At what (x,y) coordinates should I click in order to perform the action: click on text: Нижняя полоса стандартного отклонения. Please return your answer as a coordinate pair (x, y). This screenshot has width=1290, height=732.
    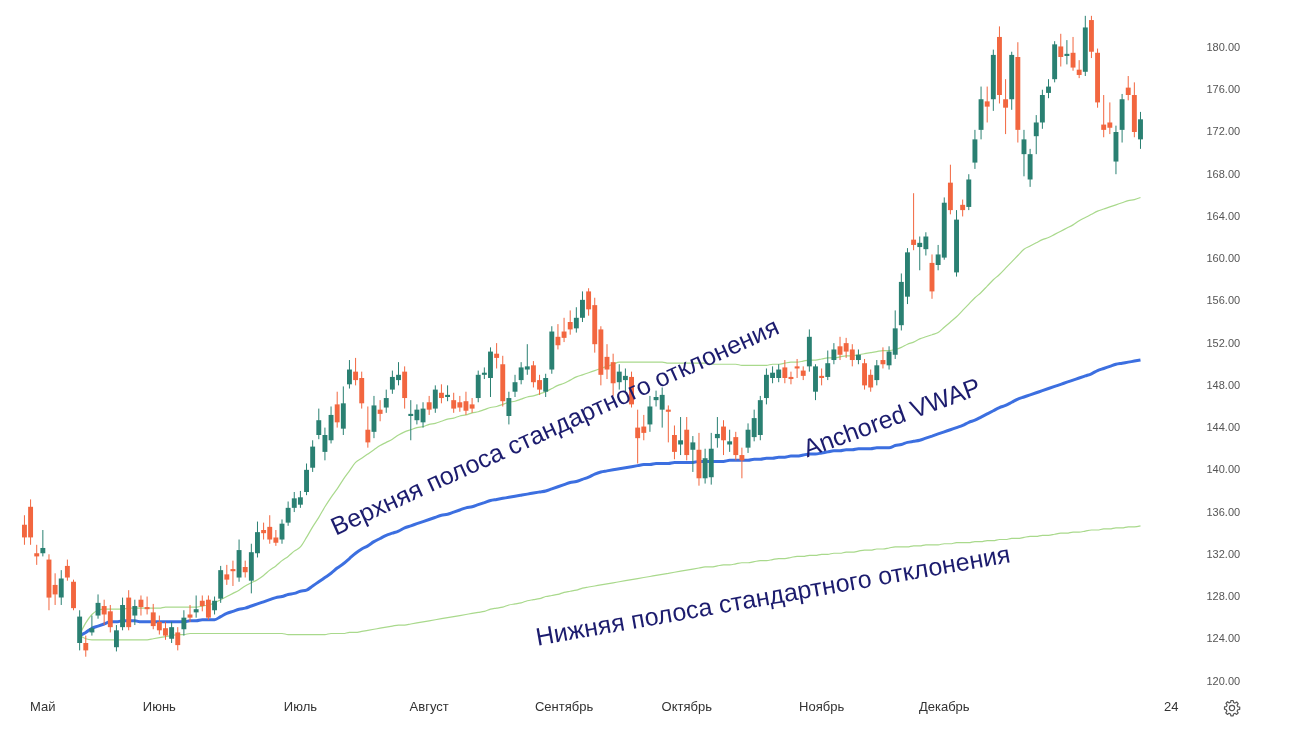
    Looking at the image, I should click on (773, 595).